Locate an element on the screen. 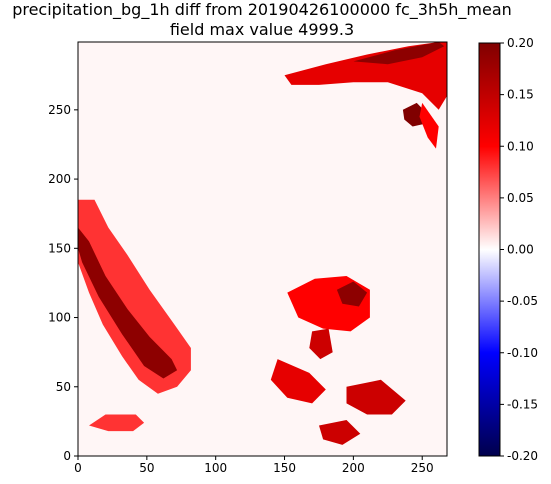 Image resolution: width=551 pixels, height=484 pixels. colorbar-axis: -0.20 -0.15 -0.10 -0.05 0.00 0.05 0.10 0.15 0.20 is located at coordinates (519, 249).